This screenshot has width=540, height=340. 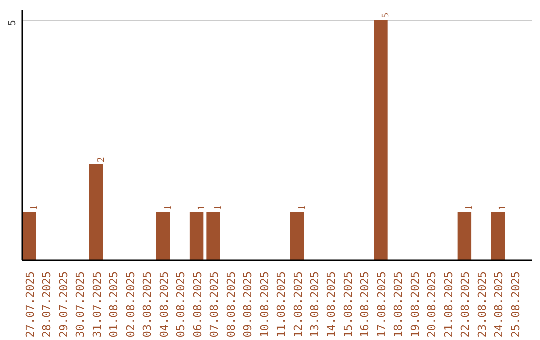 What do you see at coordinates (30, 304) in the screenshot?
I see `x-tick-label: 27.07.2025` at bounding box center [30, 304].